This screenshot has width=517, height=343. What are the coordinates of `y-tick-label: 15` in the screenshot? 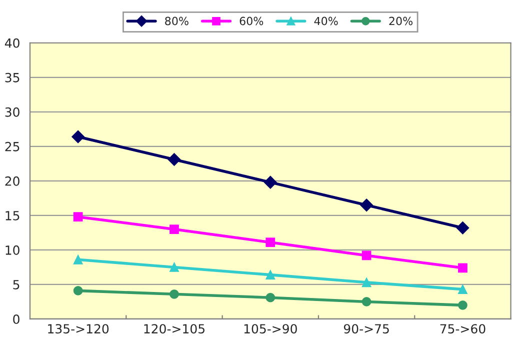 It's located at (13, 215).